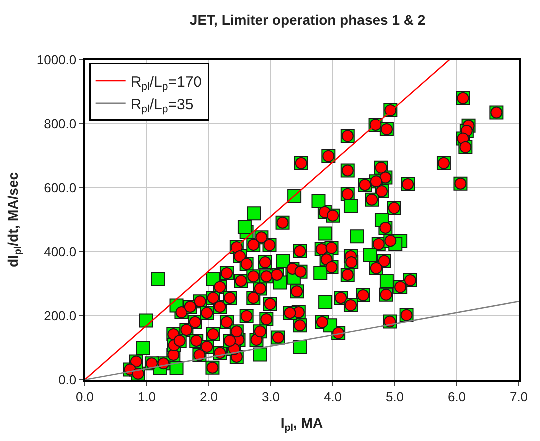 The width and height of the screenshot is (540, 441). Describe the element at coordinates (147, 396) in the screenshot. I see `x-tick-label: 1.0` at that location.